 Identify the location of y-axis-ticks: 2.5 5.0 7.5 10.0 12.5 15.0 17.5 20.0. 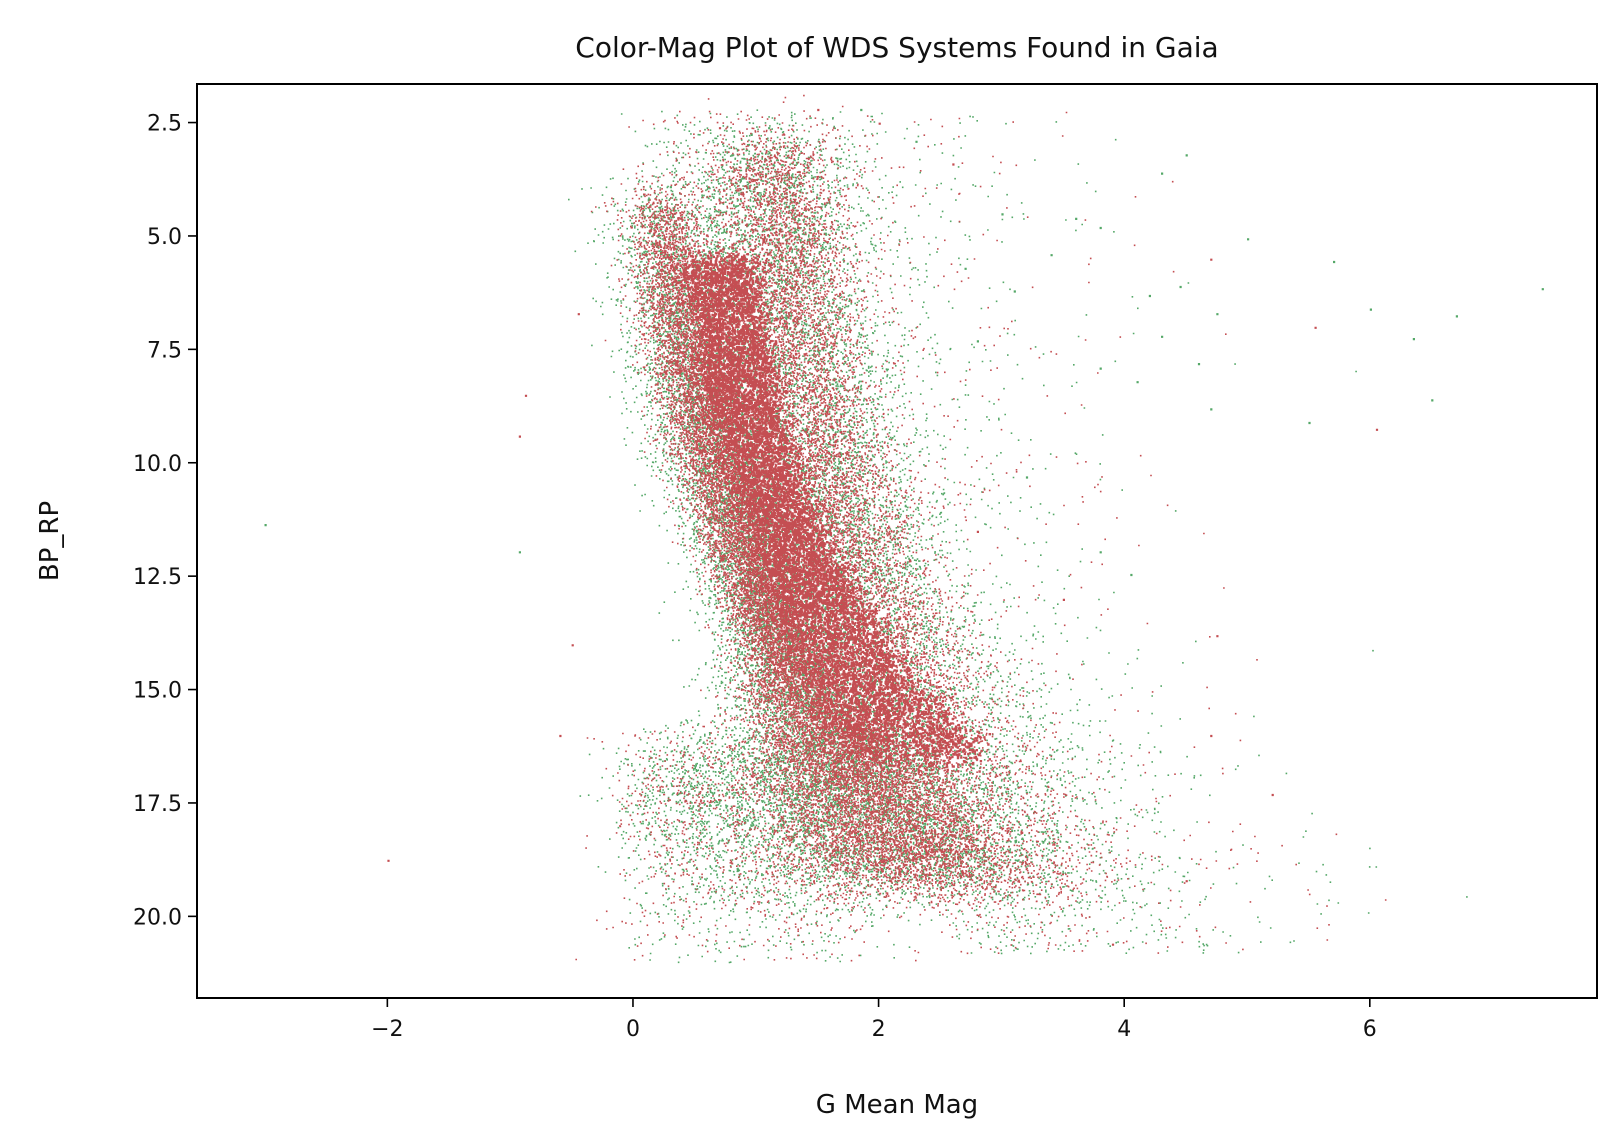
(165, 521).